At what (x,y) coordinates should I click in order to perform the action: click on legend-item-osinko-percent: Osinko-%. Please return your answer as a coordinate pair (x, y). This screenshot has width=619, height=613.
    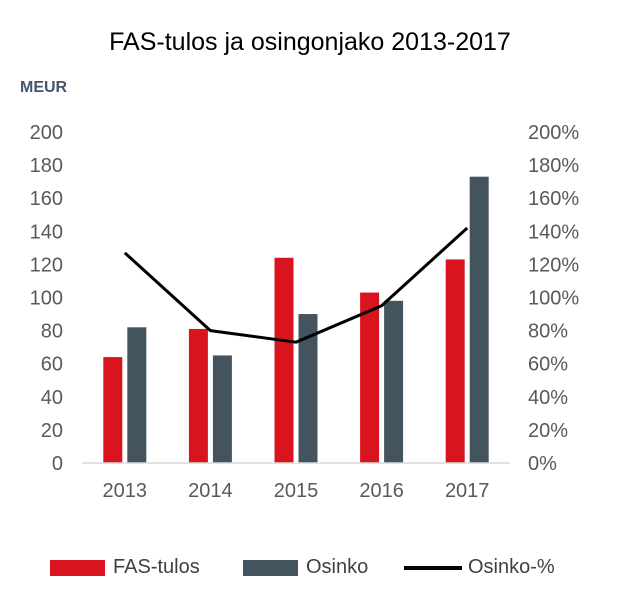
    Looking at the image, I should click on (479, 567).